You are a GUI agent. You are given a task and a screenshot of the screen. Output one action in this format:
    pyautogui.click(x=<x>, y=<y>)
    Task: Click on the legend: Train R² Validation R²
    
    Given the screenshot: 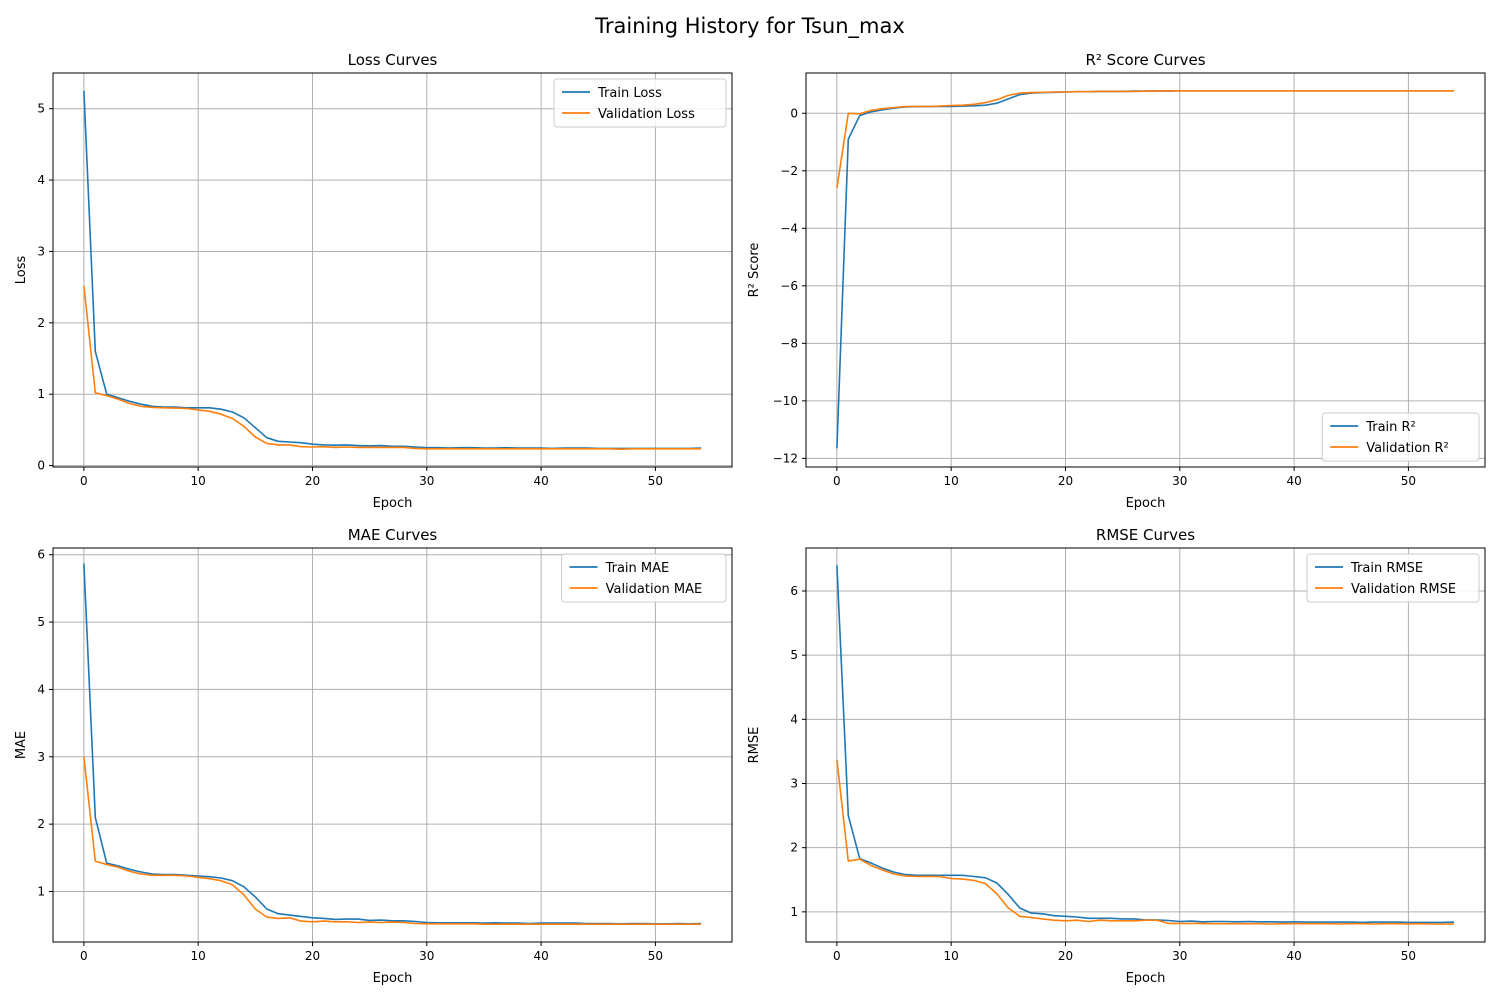 What is the action you would take?
    pyautogui.click(x=1400, y=437)
    